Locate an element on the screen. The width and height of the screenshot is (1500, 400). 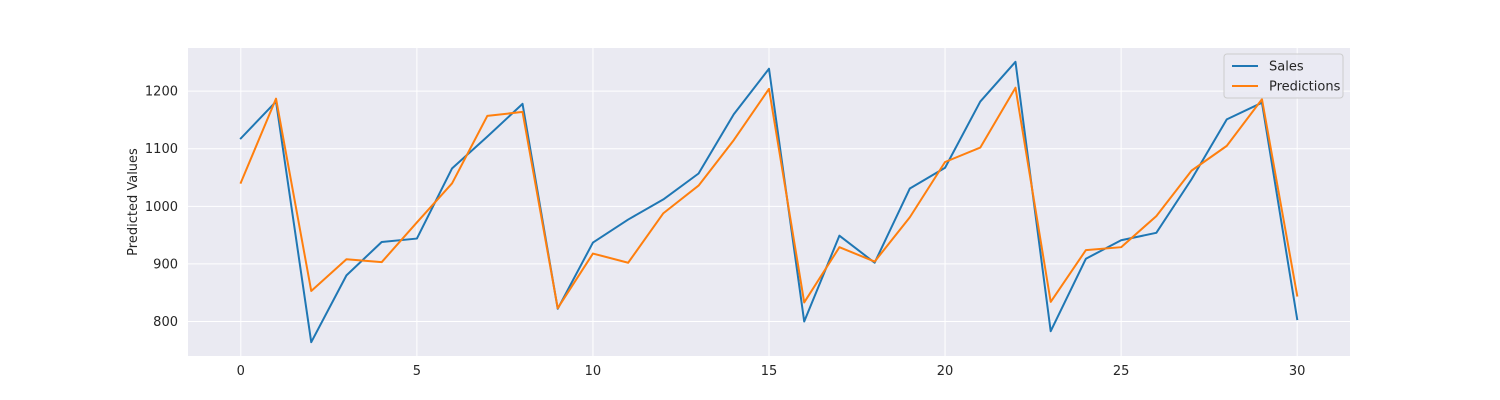
x-tick-label: 20 is located at coordinates (945, 371).